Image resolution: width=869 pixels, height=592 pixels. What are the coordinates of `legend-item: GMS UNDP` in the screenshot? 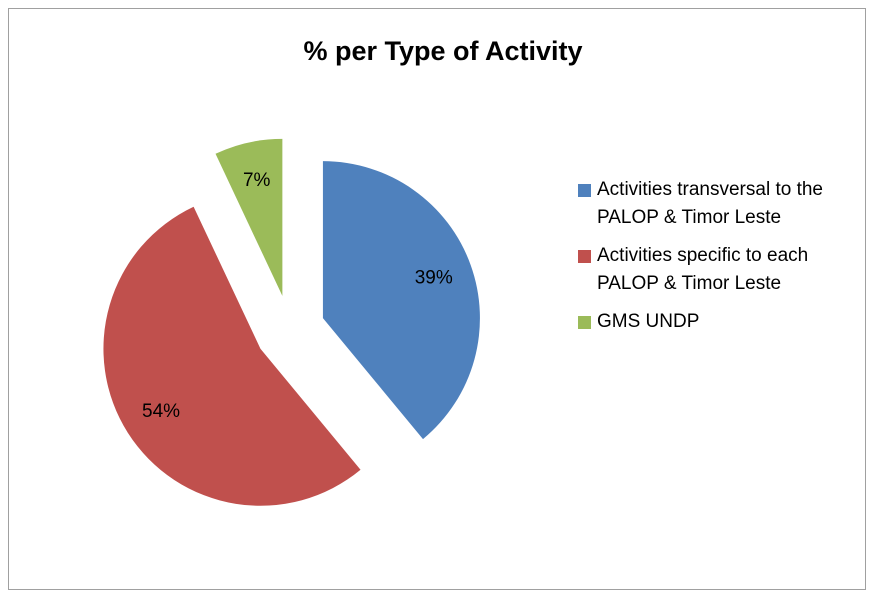 It's located at (720, 322).